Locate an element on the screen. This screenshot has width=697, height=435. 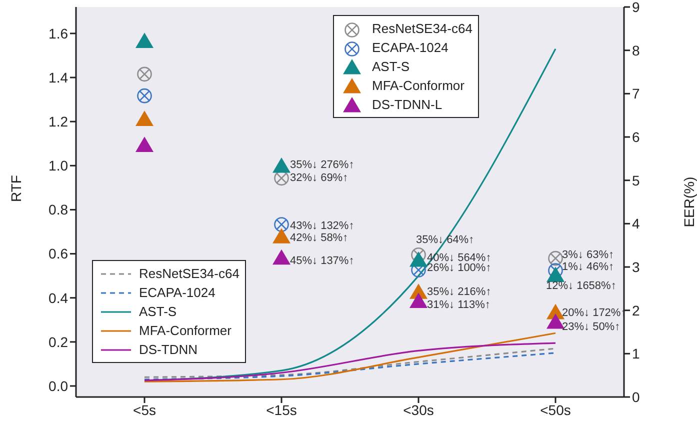
y2-tick-label: 1 is located at coordinates (636, 354).